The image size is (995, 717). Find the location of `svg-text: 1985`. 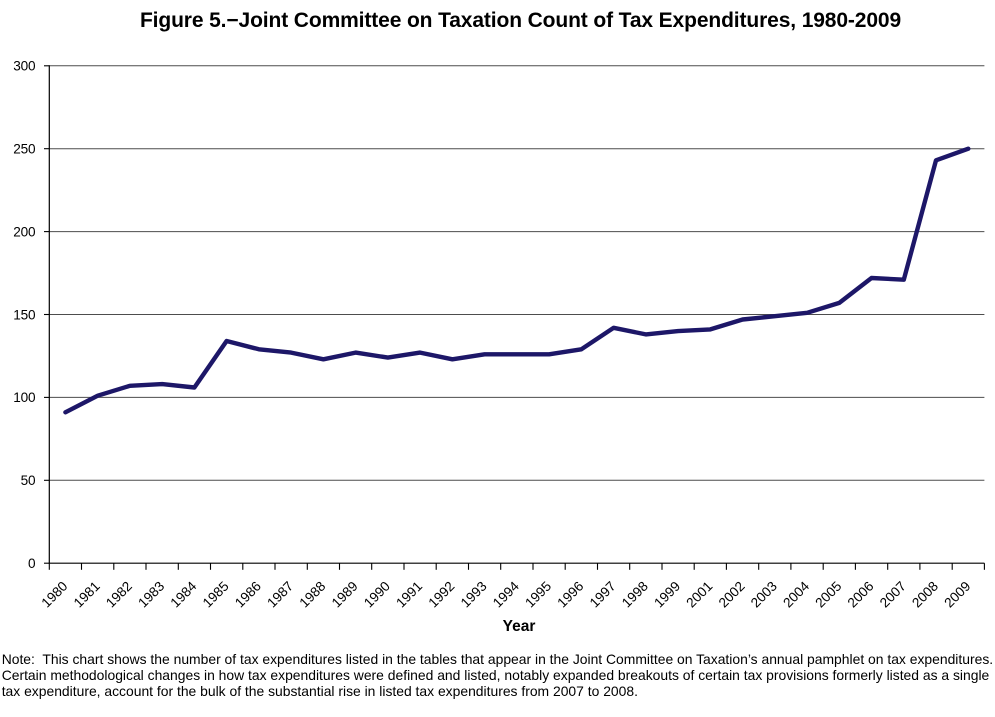

svg-text: 1985 is located at coordinates (216, 595).